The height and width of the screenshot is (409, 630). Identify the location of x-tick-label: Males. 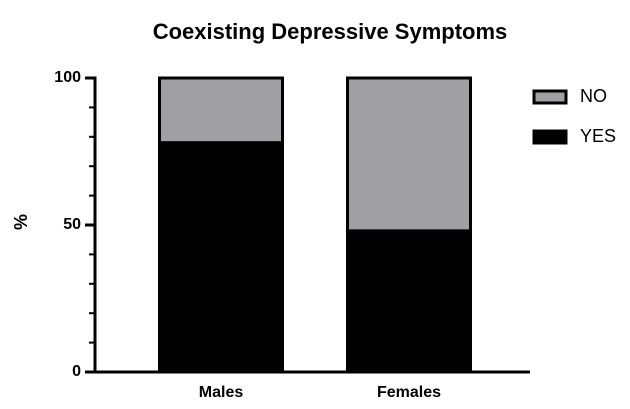
(221, 392).